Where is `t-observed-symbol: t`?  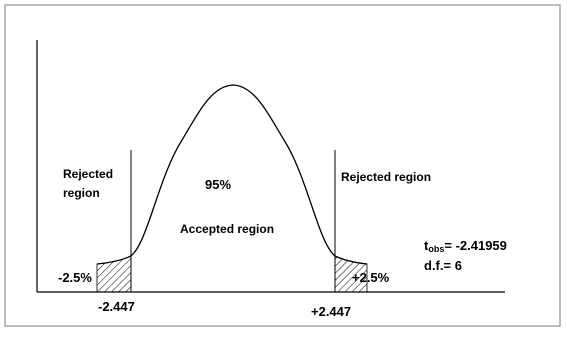
t-observed-symbol: t is located at coordinates (426, 245).